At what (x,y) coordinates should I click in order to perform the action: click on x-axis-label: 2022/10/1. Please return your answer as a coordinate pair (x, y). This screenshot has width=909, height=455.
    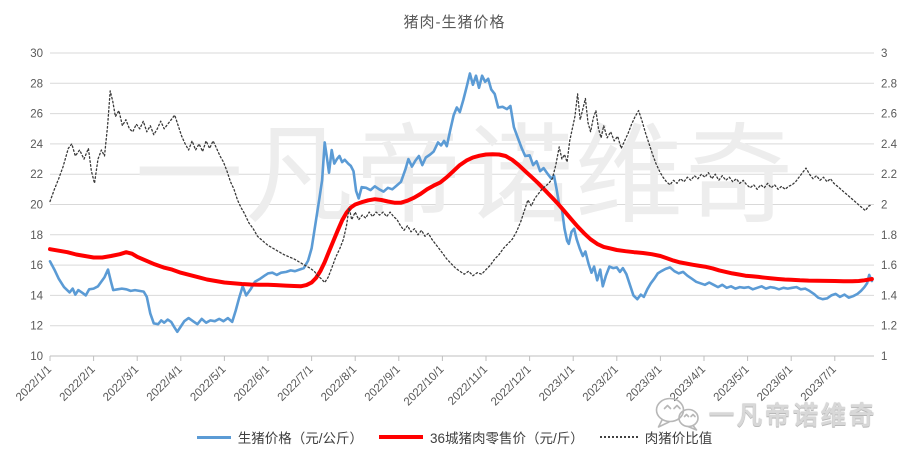
    Looking at the image, I should click on (424, 386).